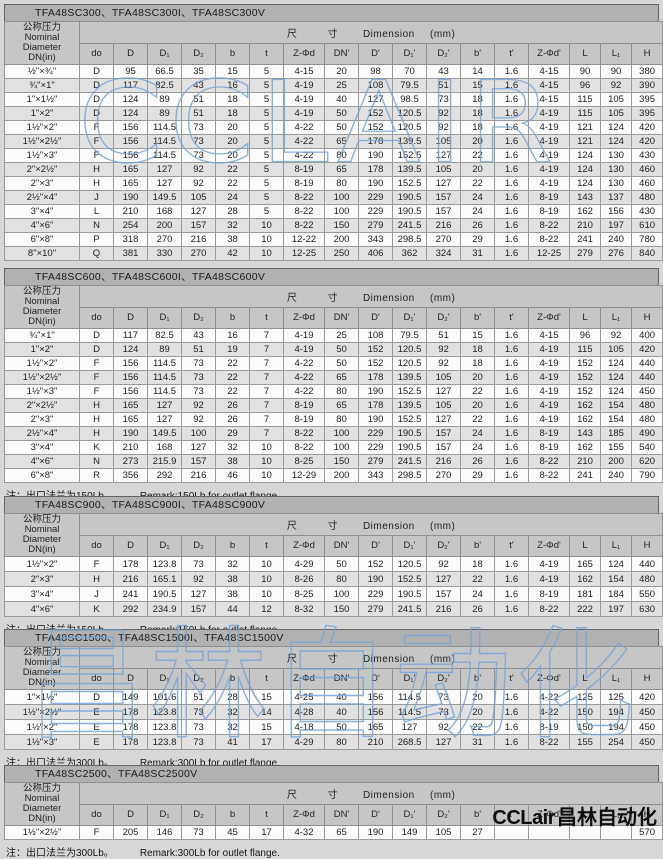 This screenshot has height=859, width=663. Describe the element at coordinates (304, 594) in the screenshot. I see `value-cell: 8-25` at that location.